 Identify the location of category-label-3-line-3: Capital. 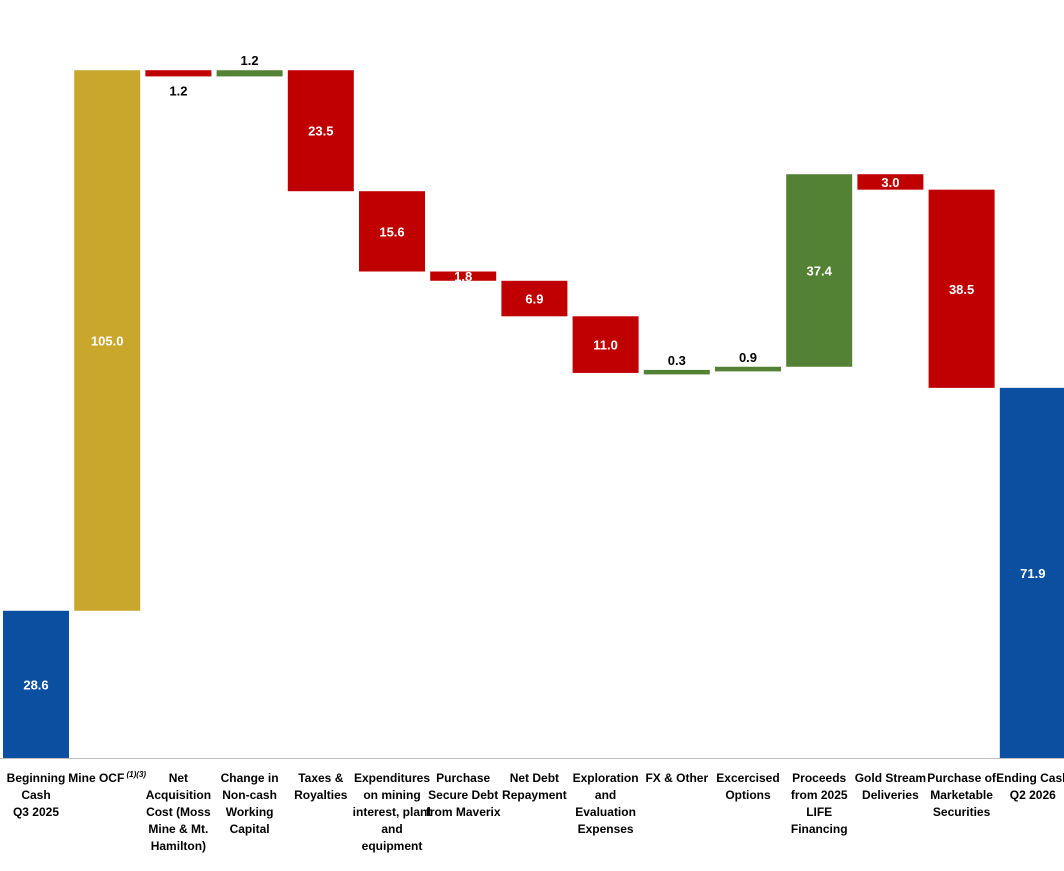
(250, 829).